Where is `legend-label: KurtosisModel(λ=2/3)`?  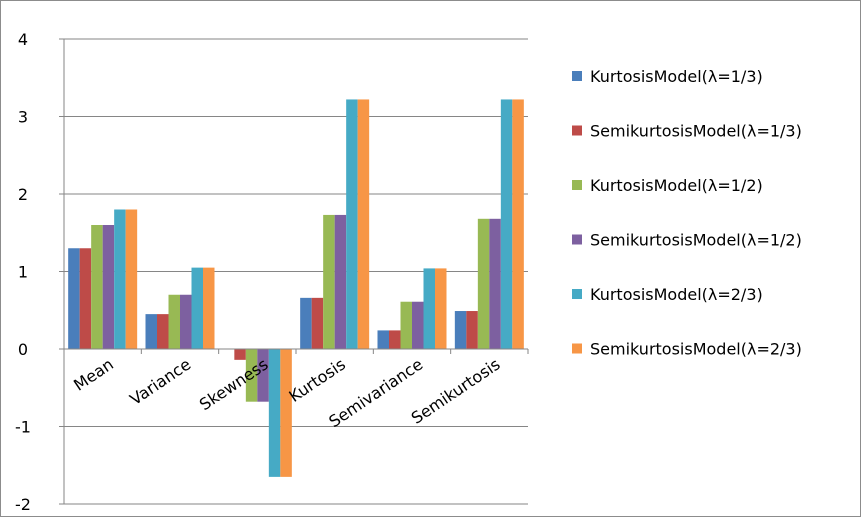
legend-label: KurtosisModel(λ=2/3) is located at coordinates (676, 294).